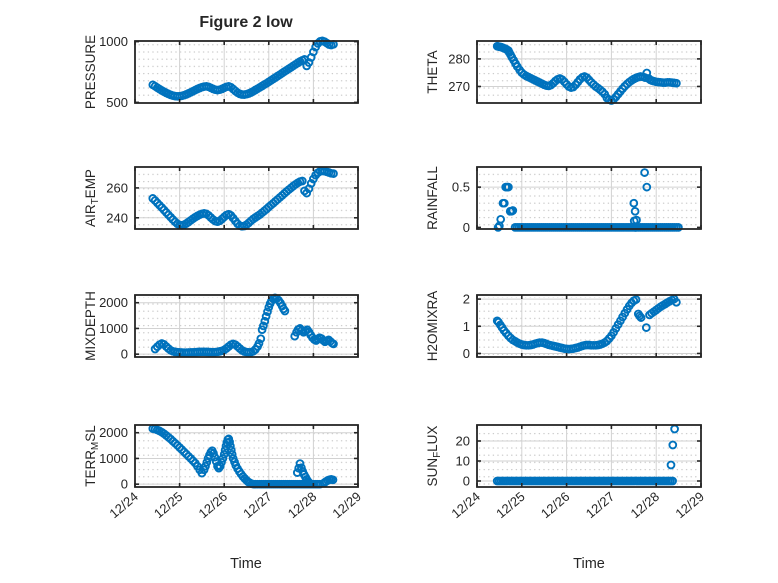 The image size is (778, 583). What do you see at coordinates (689, 505) in the screenshot?
I see `x-tick-label: 12/29` at bounding box center [689, 505].